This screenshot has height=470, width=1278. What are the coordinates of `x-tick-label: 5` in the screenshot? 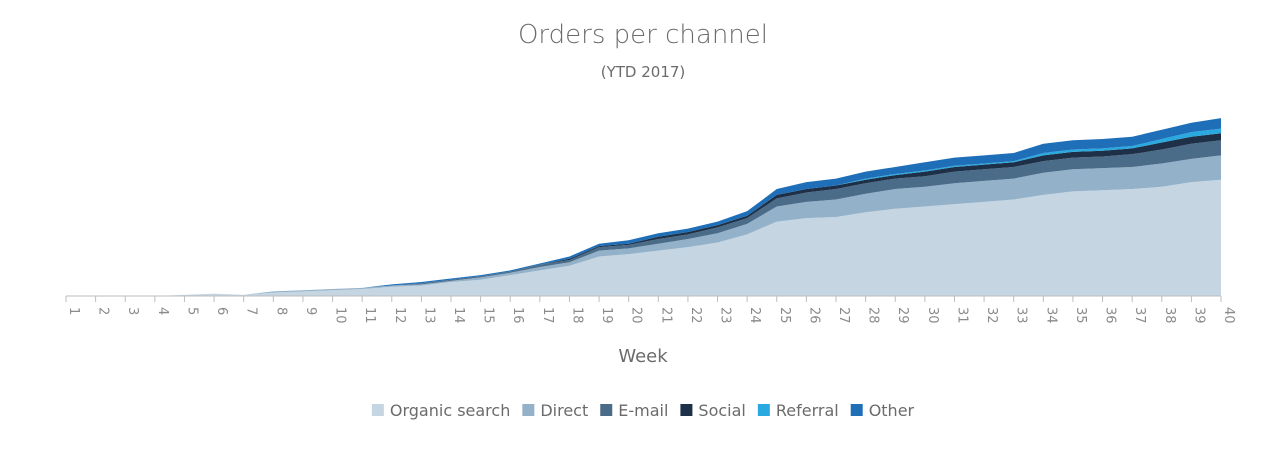 It's located at (191, 311).